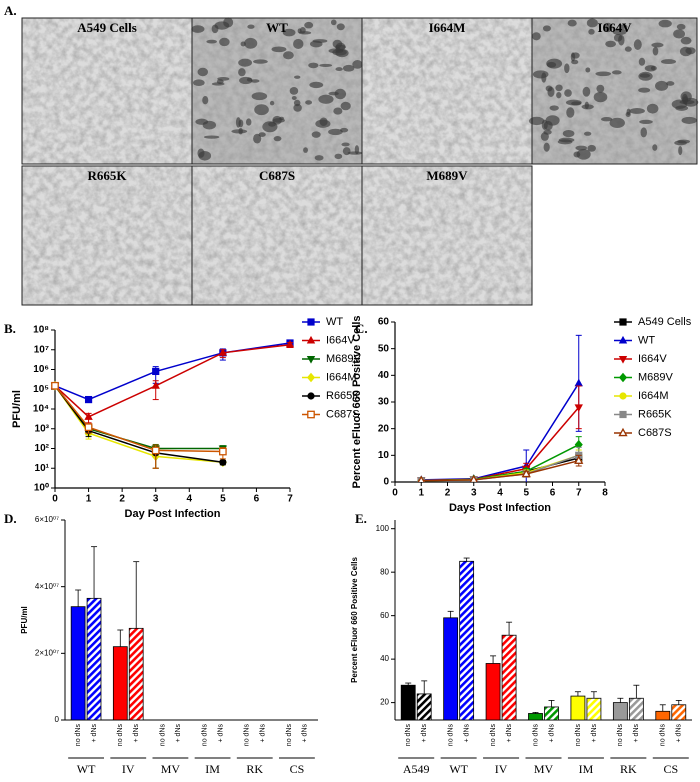 The image size is (700, 782). Describe the element at coordinates (386, 482) in the screenshot. I see `y-tick-label: 0` at that location.